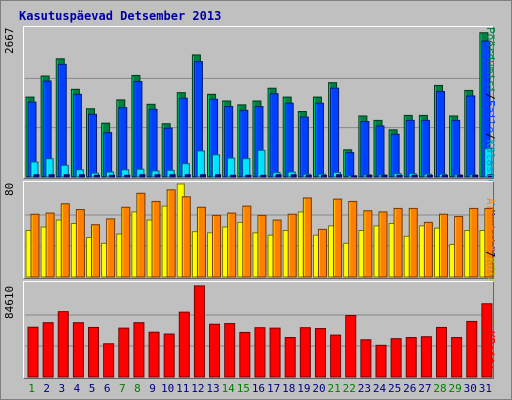  What do you see at coordinates (120, 16) in the screenshot?
I see `chart-title: Kasutuspäevad Detsember 2013` at bounding box center [120, 16].